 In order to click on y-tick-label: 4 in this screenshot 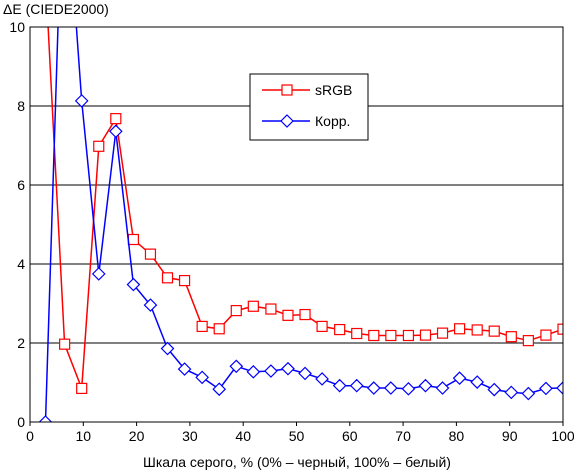, I will do `click(21, 264)`.